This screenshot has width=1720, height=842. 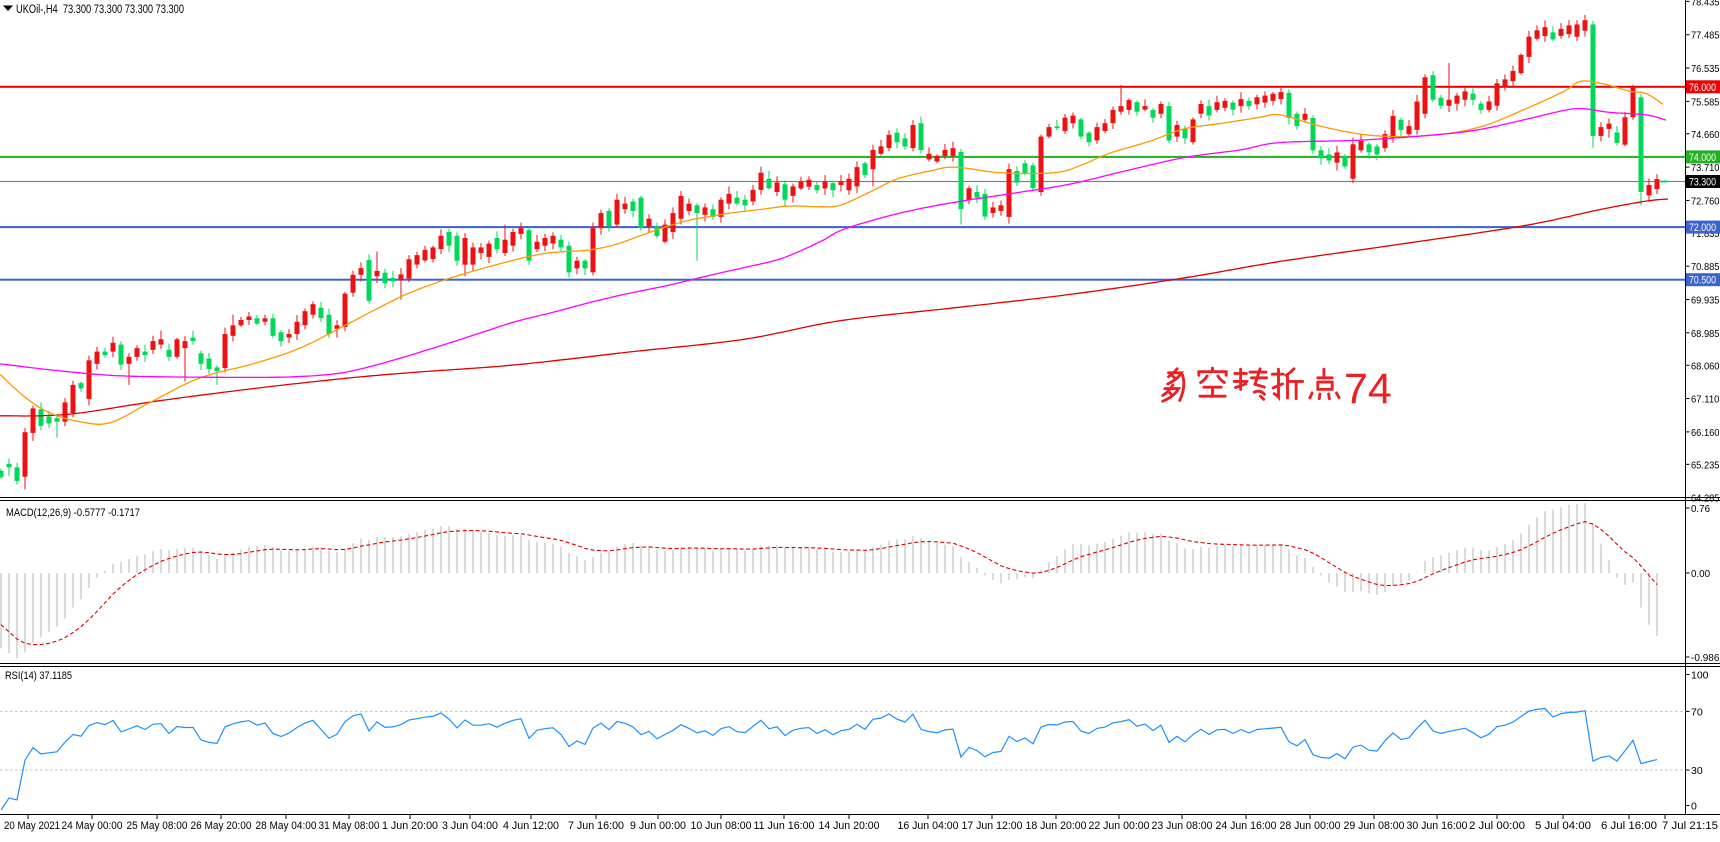 What do you see at coordinates (1705, 102) in the screenshot?
I see `svg-text: 75.585` at bounding box center [1705, 102].